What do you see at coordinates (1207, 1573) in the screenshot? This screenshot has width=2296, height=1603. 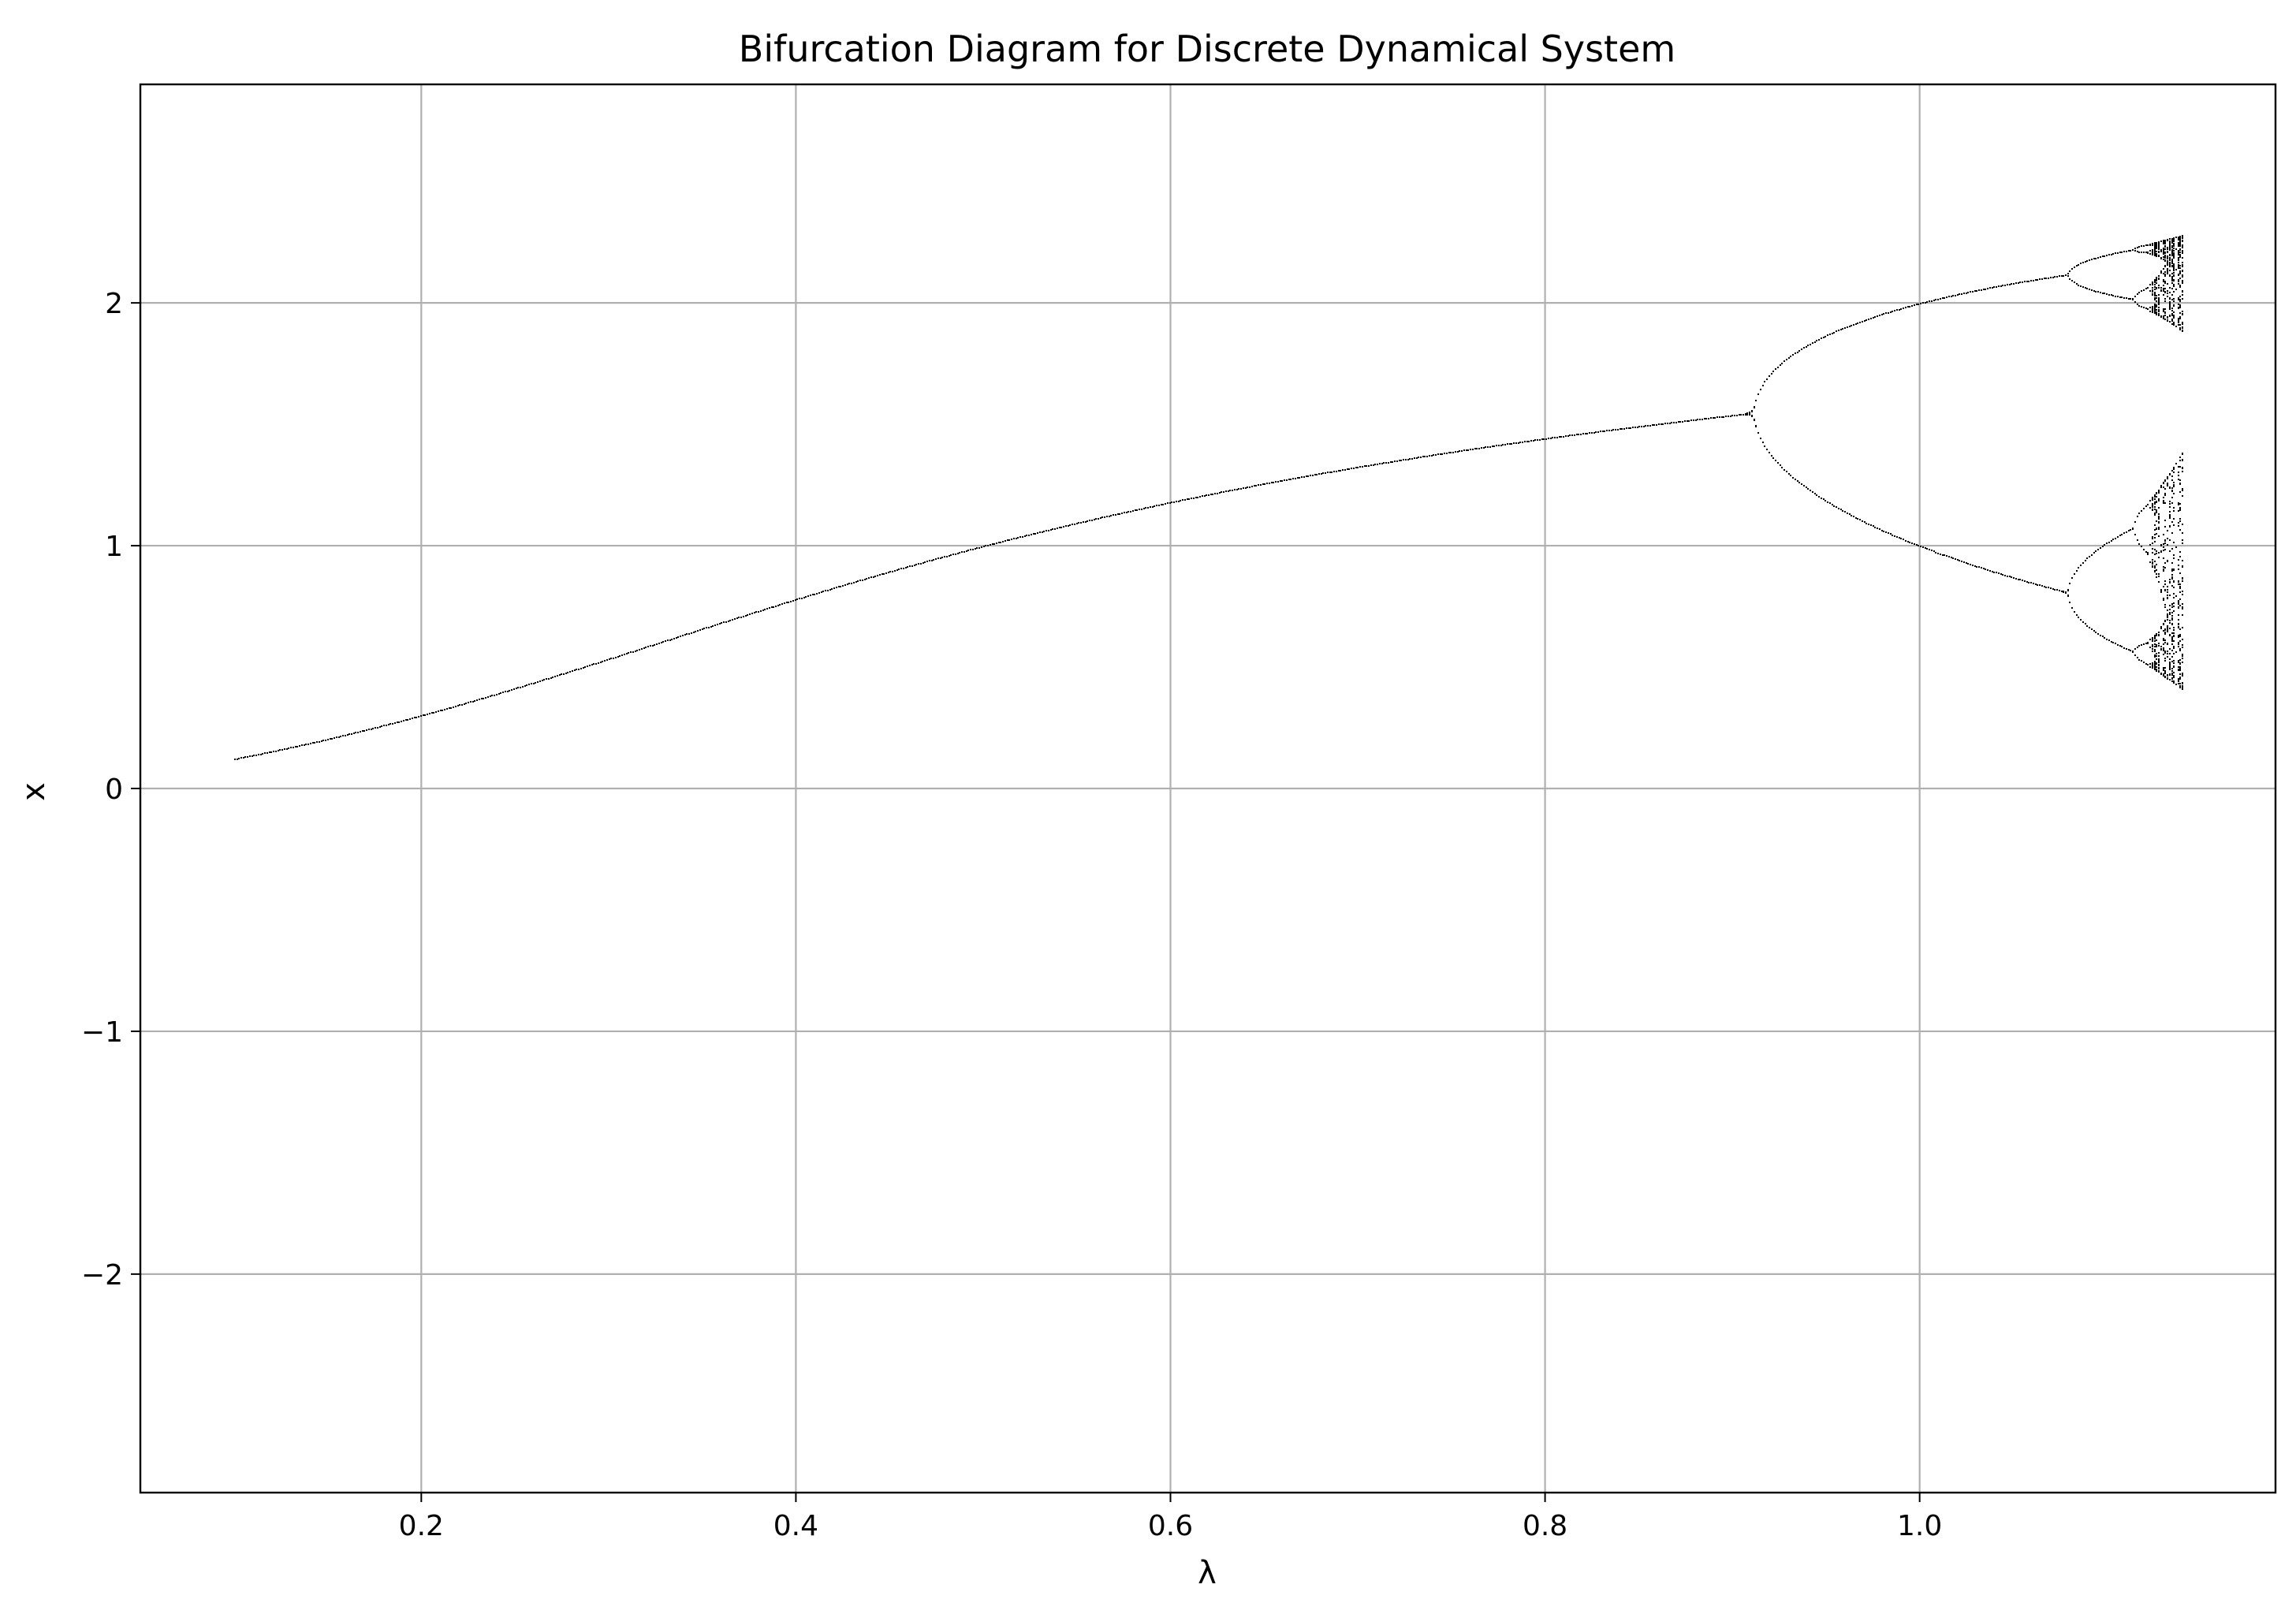 I see `x-axis-label: λ` at bounding box center [1207, 1573].